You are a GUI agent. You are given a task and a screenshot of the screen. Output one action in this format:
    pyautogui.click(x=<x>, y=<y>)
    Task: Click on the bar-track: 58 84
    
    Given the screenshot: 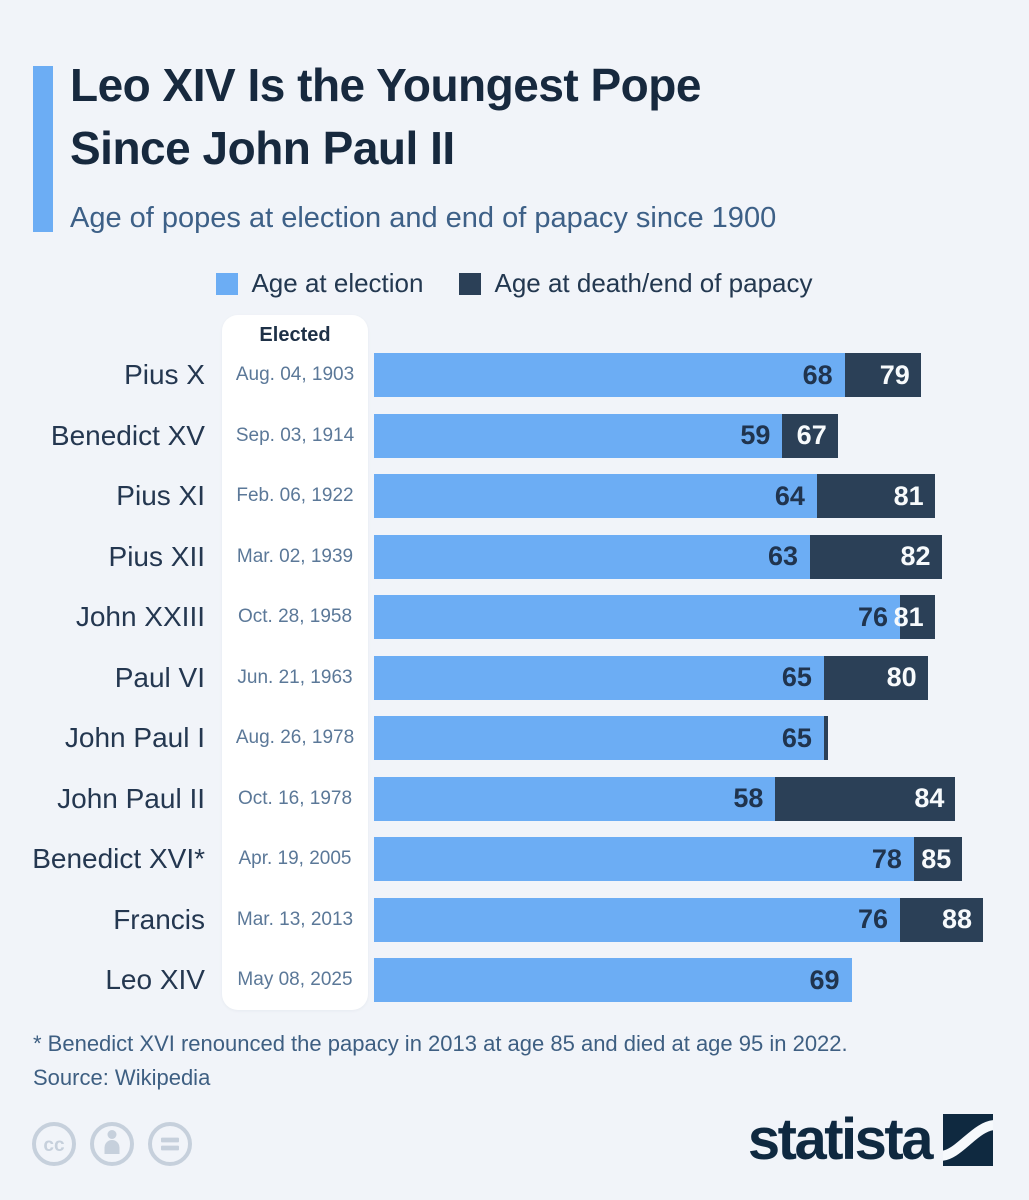 What is the action you would take?
    pyautogui.click(x=682, y=798)
    